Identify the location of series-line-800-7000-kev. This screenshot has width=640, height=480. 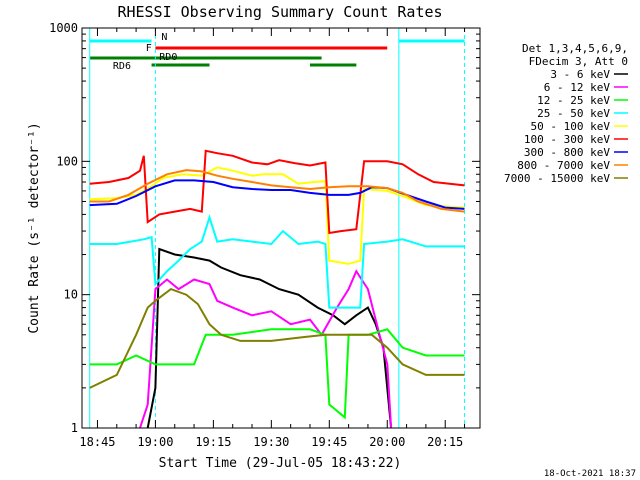
(277, 191).